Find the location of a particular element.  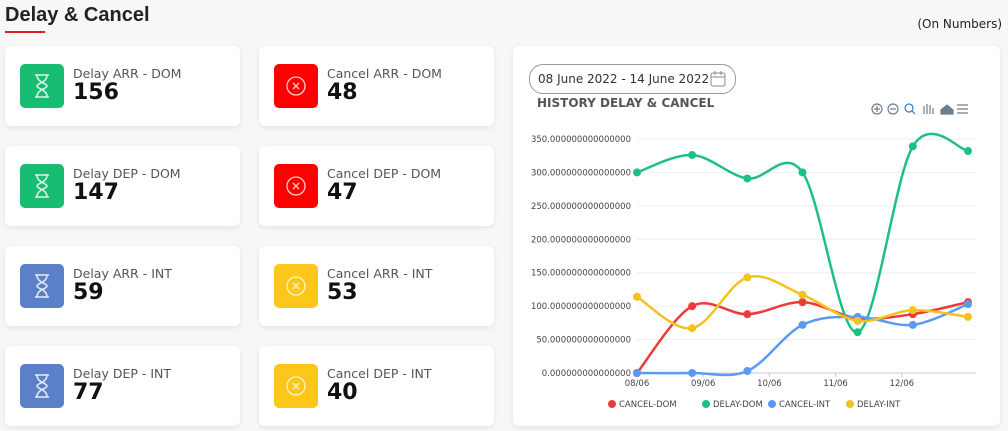

stat-value: 53 is located at coordinates (342, 292).